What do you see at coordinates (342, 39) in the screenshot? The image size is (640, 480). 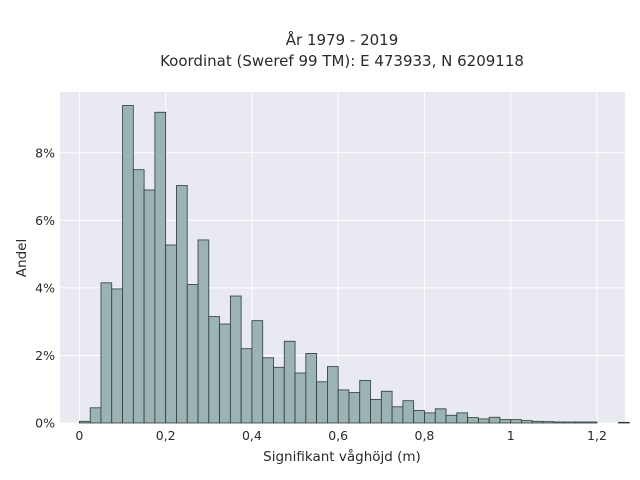 I see `chart-title-line-1: År 1979 - 2019` at bounding box center [342, 39].